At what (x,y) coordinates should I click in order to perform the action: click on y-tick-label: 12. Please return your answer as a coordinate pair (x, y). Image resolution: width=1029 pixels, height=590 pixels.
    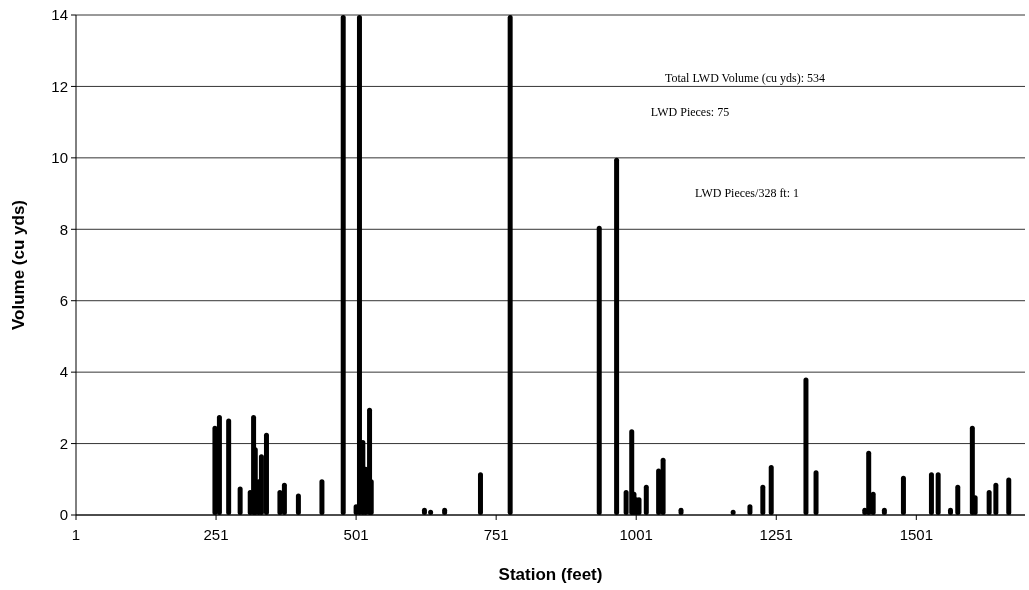
    Looking at the image, I should click on (59, 86).